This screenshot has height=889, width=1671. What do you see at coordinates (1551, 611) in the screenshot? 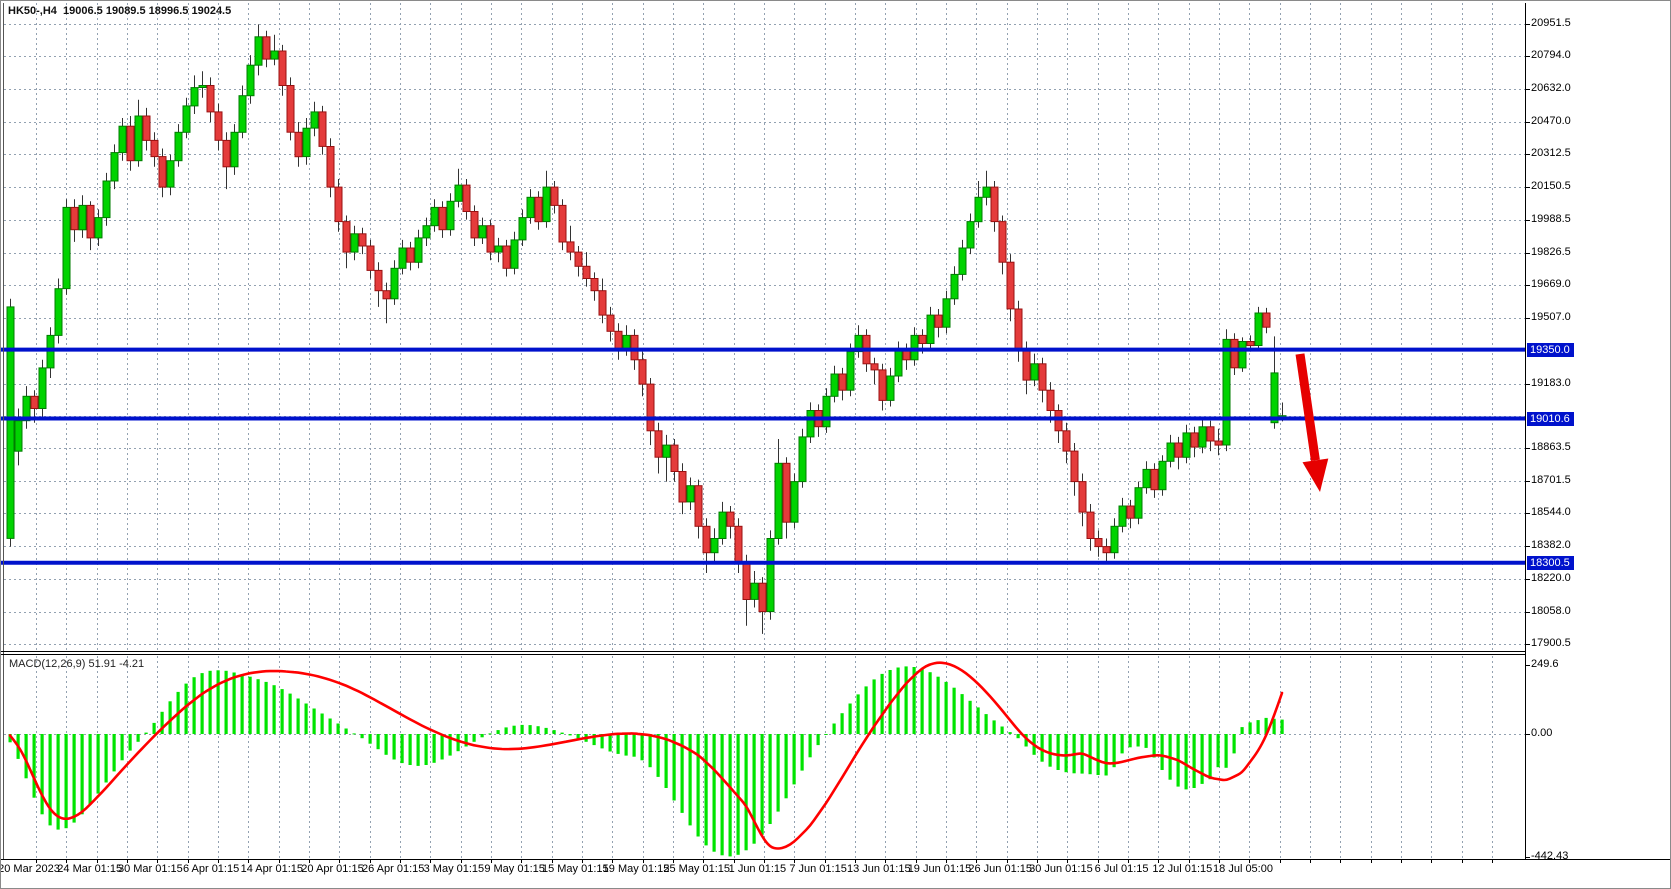
I see `price-tick-label: 18058.0` at bounding box center [1551, 611].